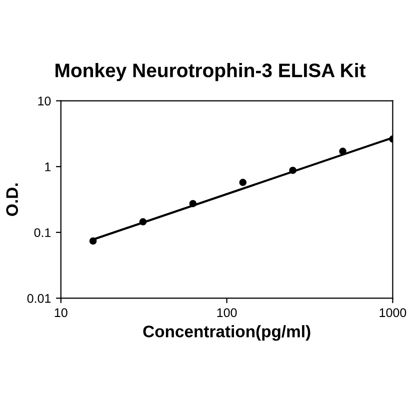  Describe the element at coordinates (227, 313) in the screenshot. I see `x-tick-label: 100` at that location.